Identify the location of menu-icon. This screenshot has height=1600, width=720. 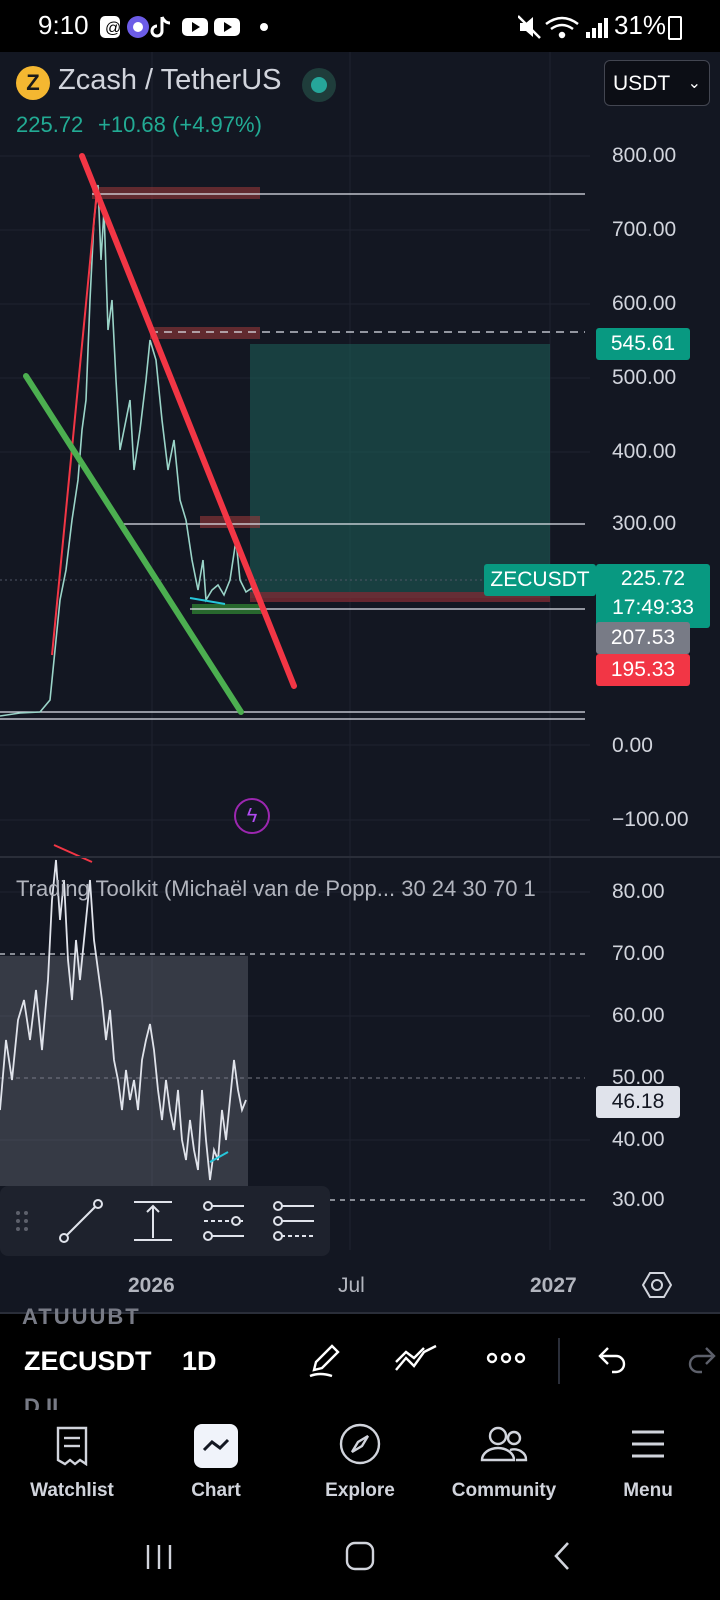
(648, 1444).